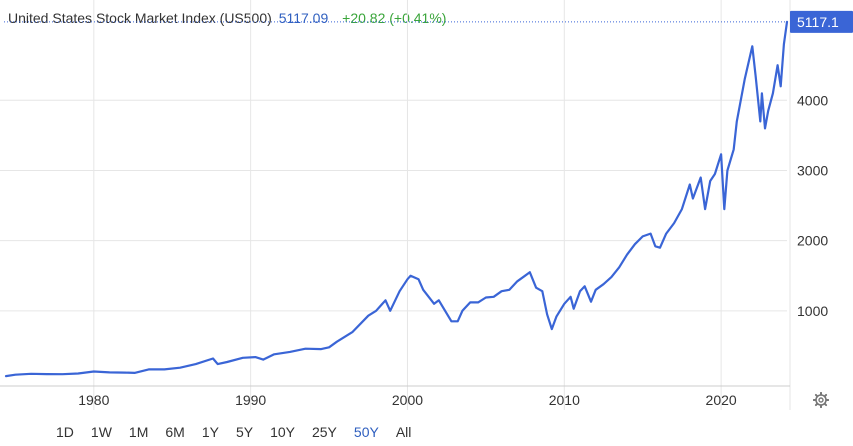  Describe the element at coordinates (818, 22) in the screenshot. I see `last-value-label: 5117.1` at that location.